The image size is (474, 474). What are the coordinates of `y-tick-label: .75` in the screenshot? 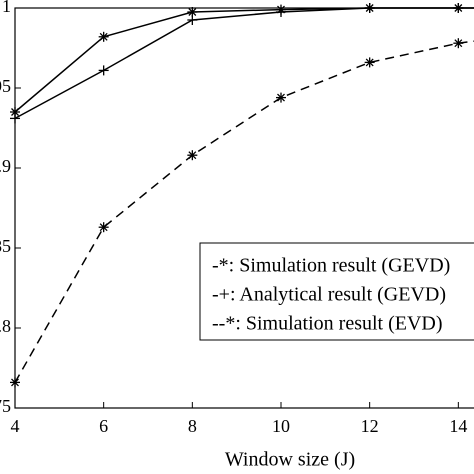 It's located at (5, 406).